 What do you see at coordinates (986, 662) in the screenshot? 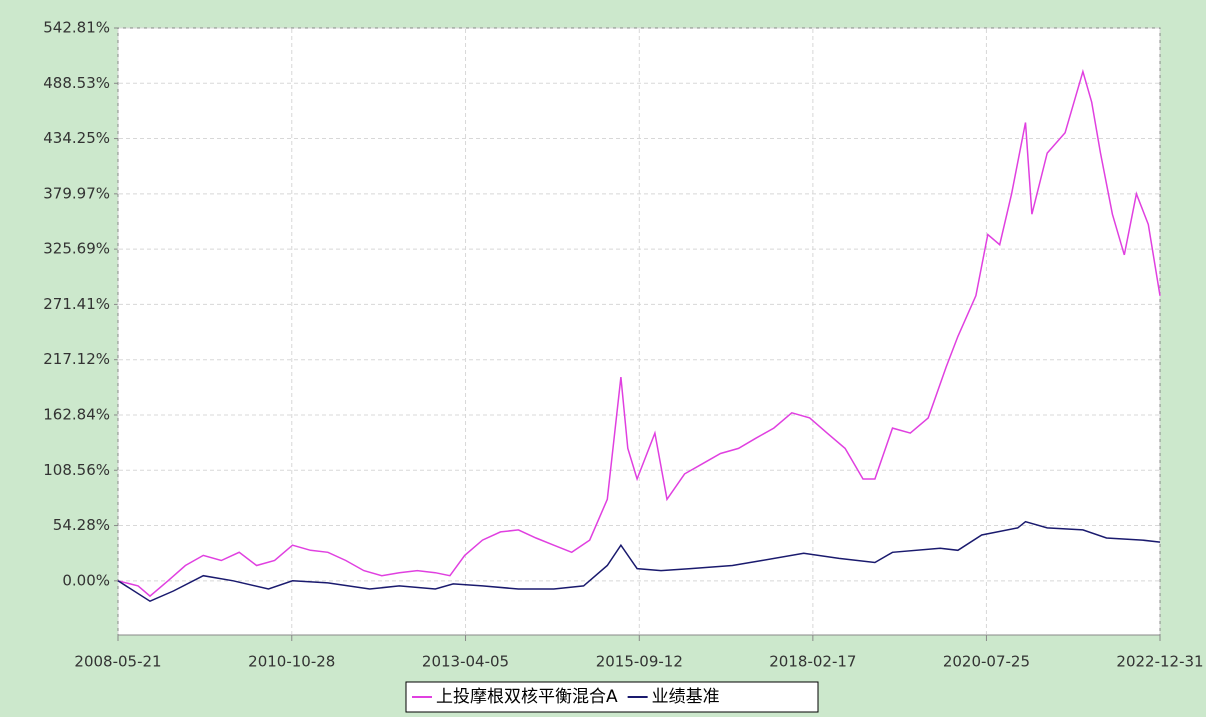
I see `x-tick-label: 2020-07-25` at bounding box center [986, 662].